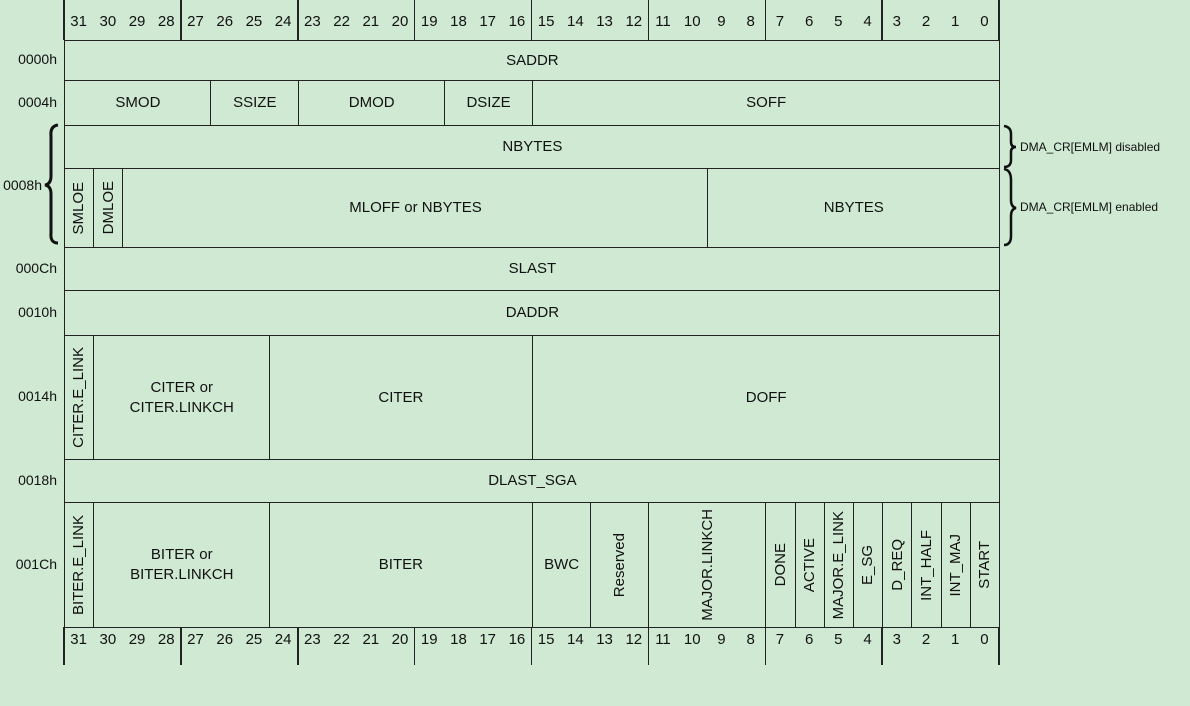 The height and width of the screenshot is (706, 1190). I want to click on field-name: BITER or, so click(181, 554).